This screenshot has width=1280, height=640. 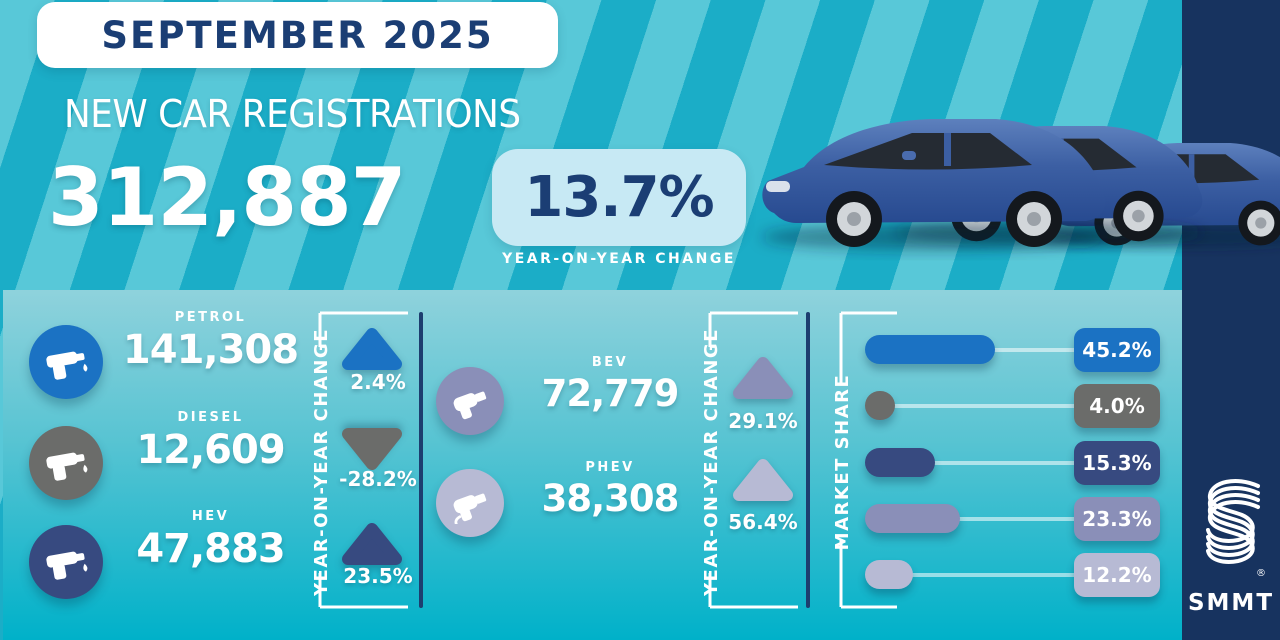 What do you see at coordinates (210, 350) in the screenshot?
I see `fuel-type-value: 141,308` at bounding box center [210, 350].